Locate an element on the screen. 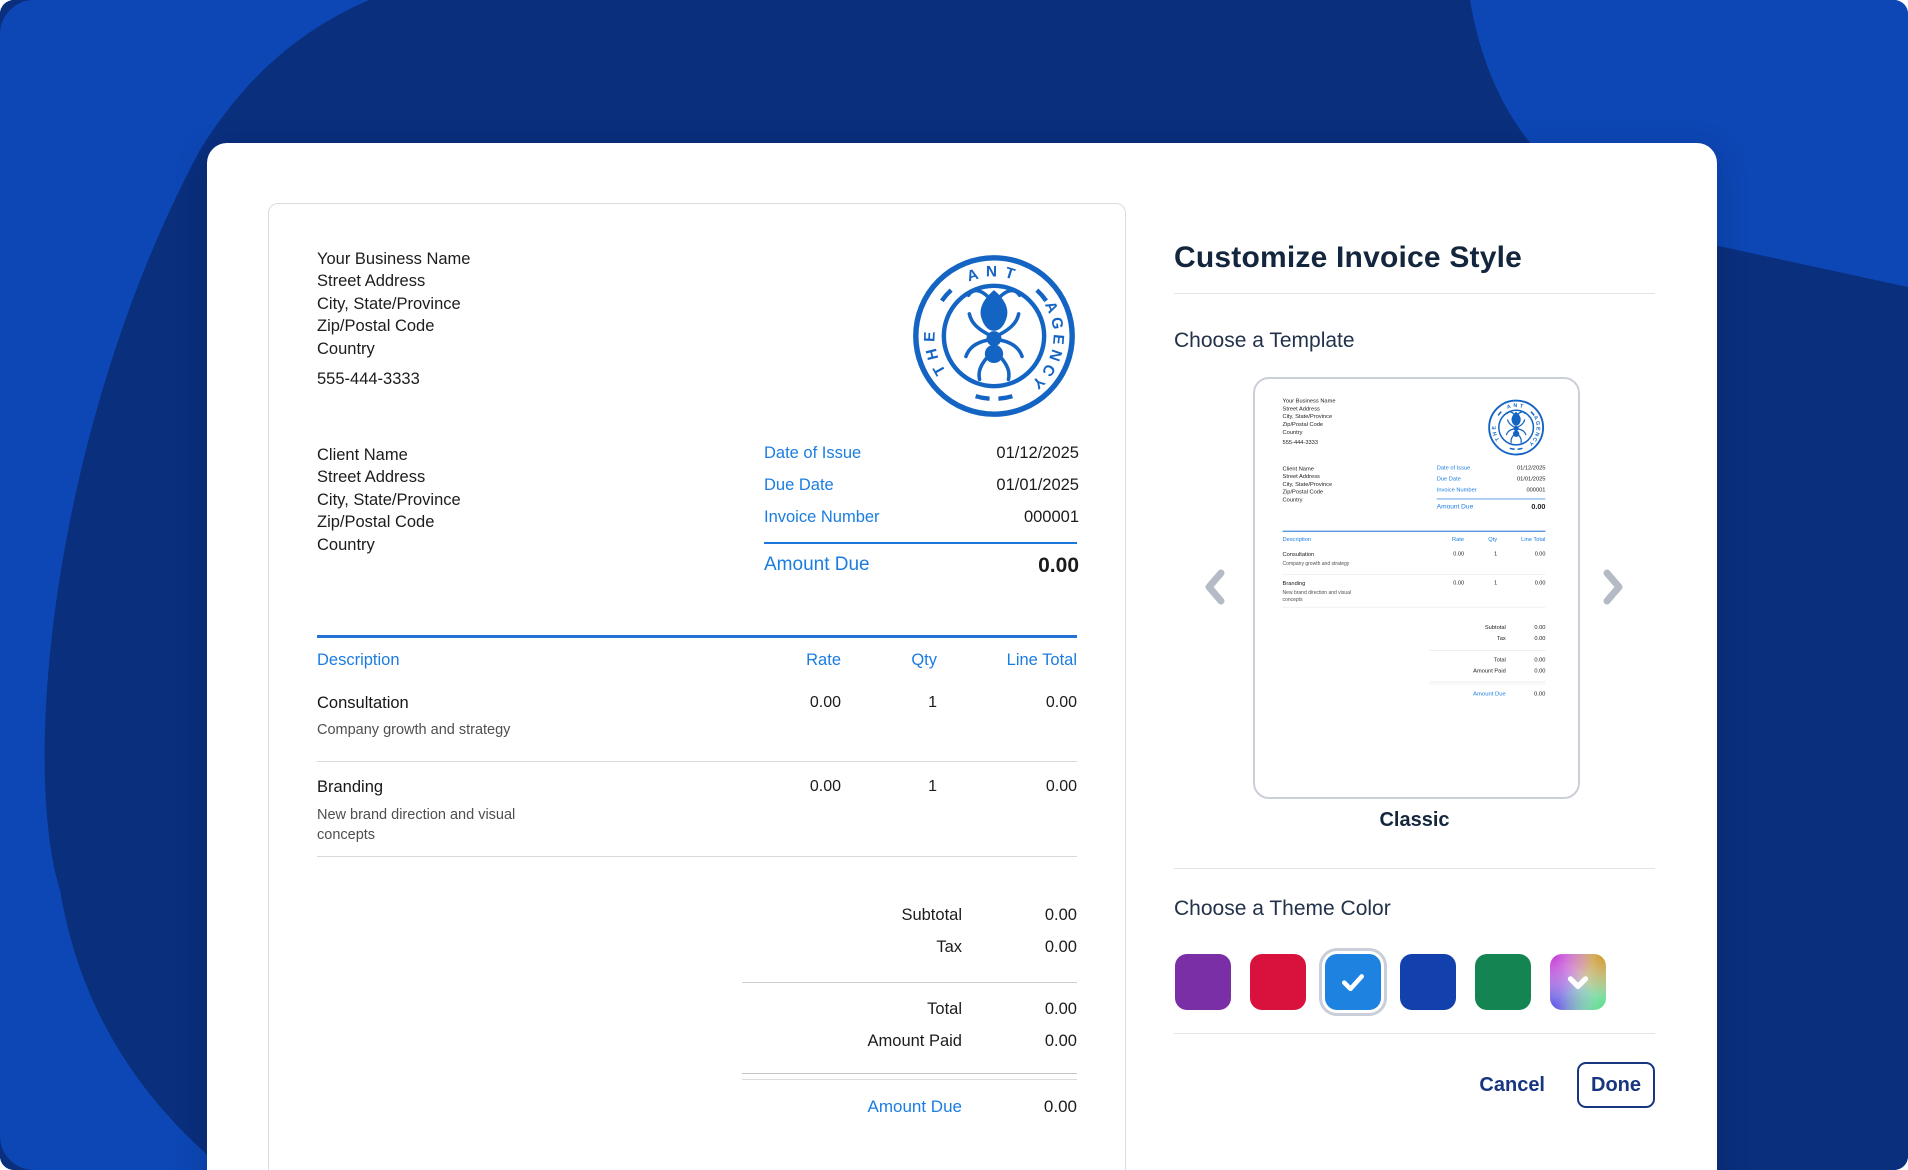 Image resolution: width=1908 pixels, height=1170 pixels. cancel-button: Cancel is located at coordinates (1512, 1085).